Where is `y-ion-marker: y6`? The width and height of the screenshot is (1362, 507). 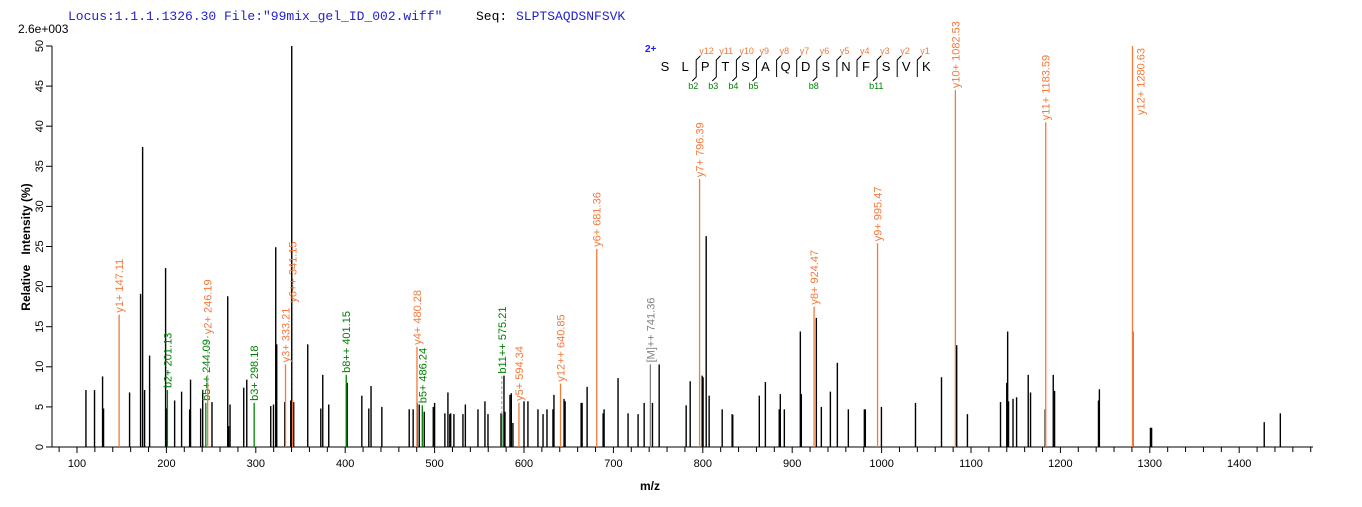
y-ion-marker: y6 is located at coordinates (825, 51).